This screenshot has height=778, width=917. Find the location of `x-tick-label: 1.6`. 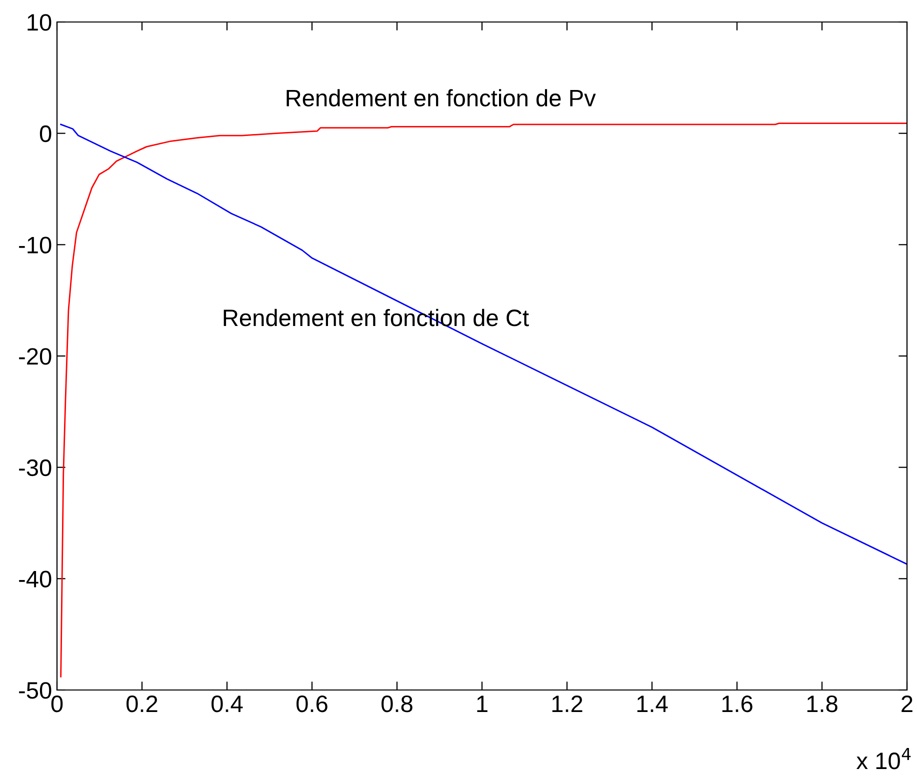

x-tick-label: 1.6 is located at coordinates (737, 703).